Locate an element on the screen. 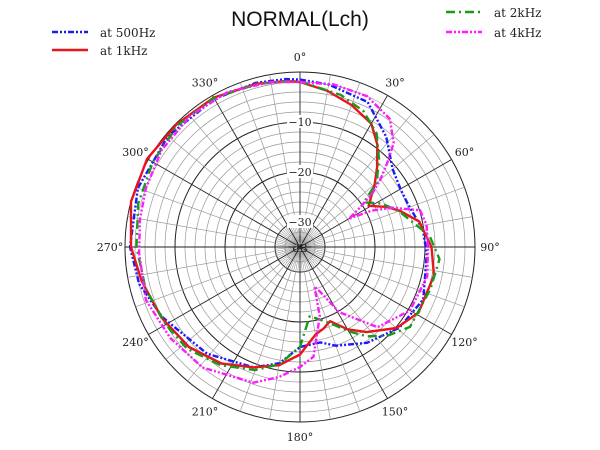 Image resolution: width=600 pixels, height=450 pixels. angle-tick-label: 330° is located at coordinates (205, 82).